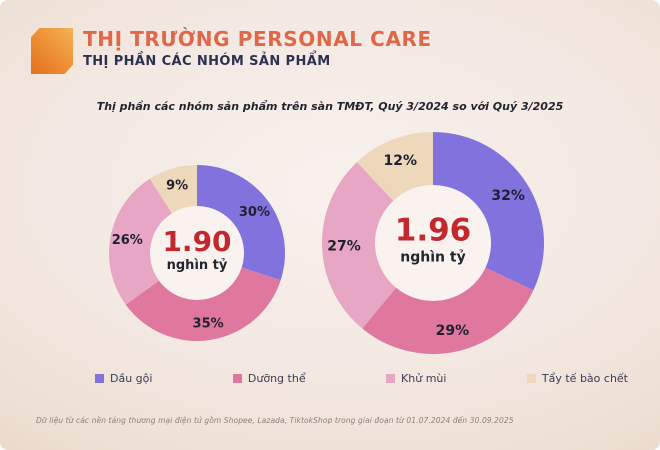 This screenshot has height=450, width=660. What do you see at coordinates (127, 240) in the screenshot?
I see `donut-0-segment-label-2: 26%` at bounding box center [127, 240].